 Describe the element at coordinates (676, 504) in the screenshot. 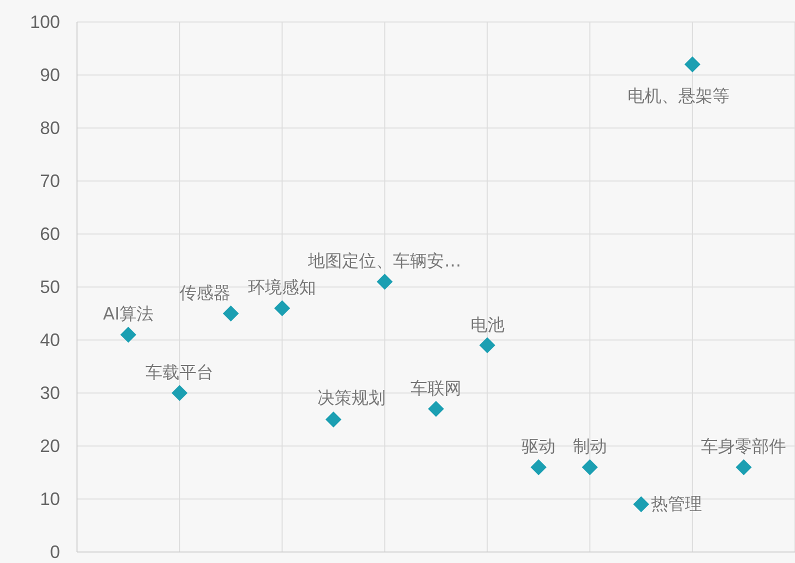

I see `series-label: 热管理` at that location.